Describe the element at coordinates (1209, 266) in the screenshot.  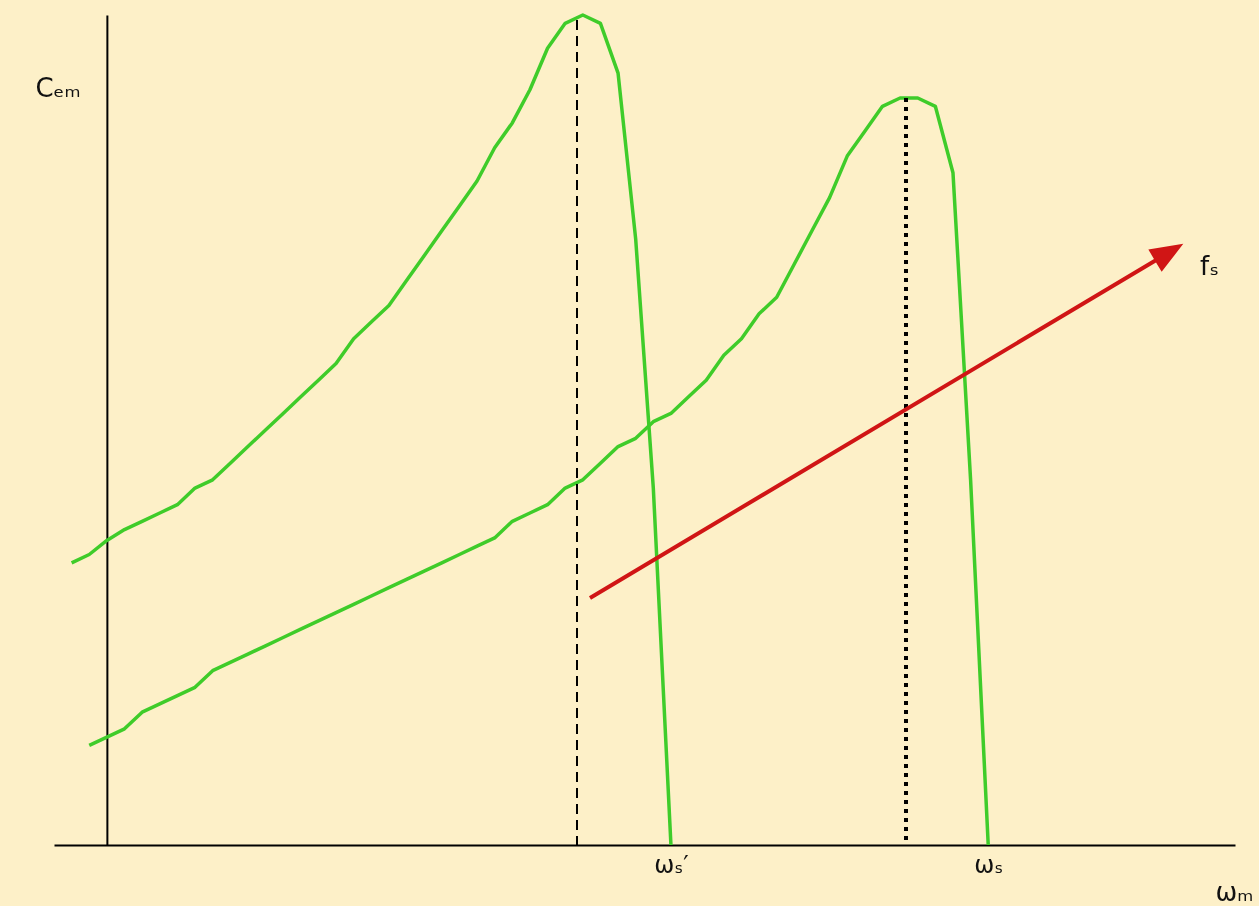
I see `annotation: fₛ` at that location.